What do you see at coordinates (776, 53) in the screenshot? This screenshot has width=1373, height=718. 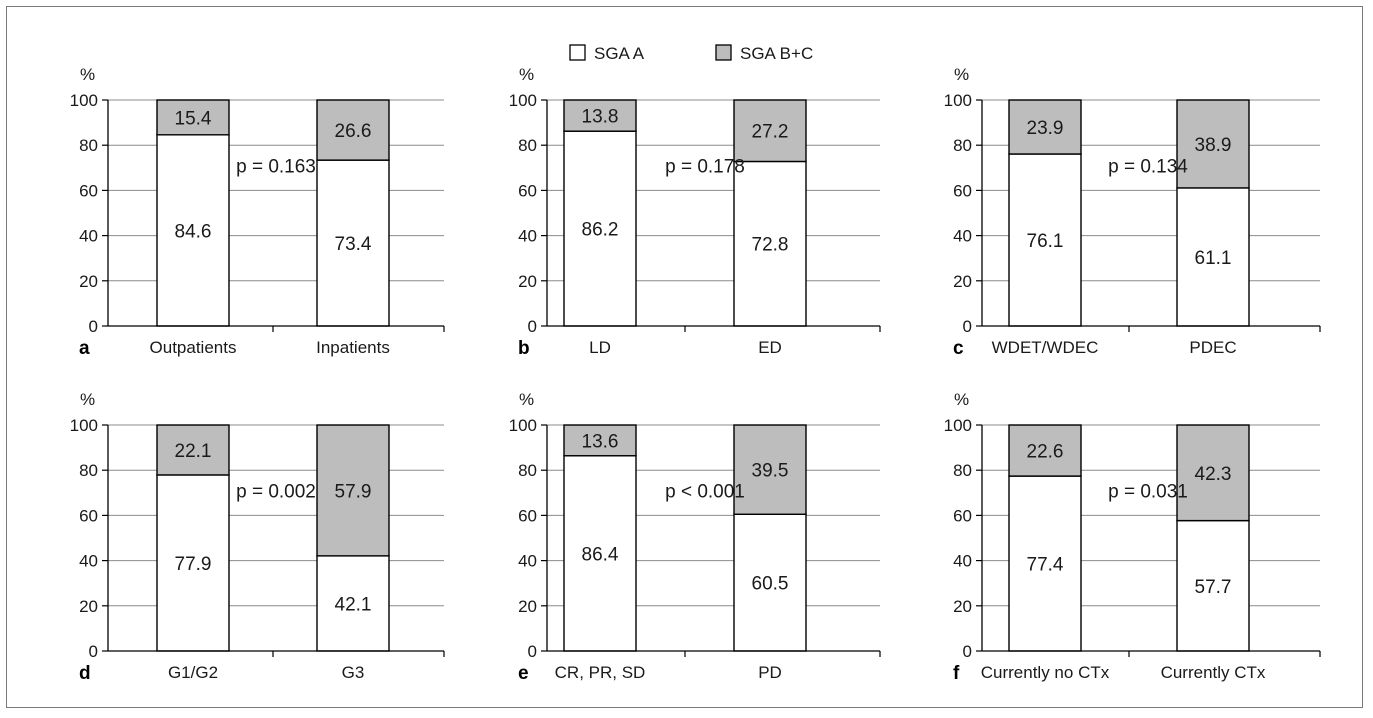 I see `legend-label-sga-b-c: SGA B+C` at bounding box center [776, 53].